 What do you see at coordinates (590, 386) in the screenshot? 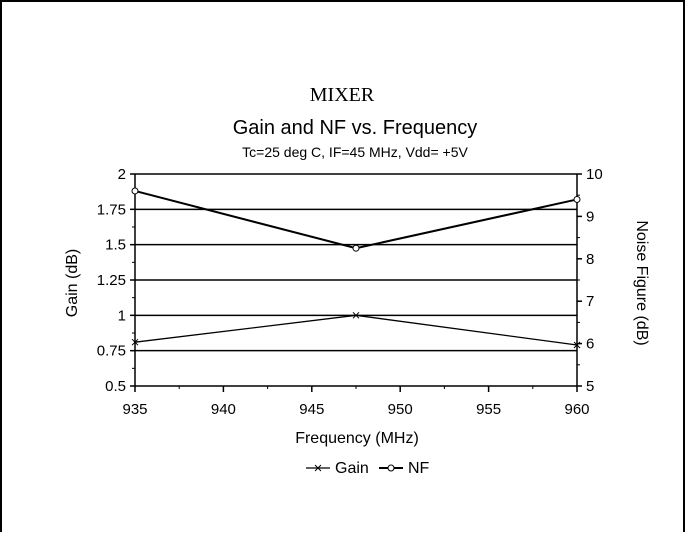
I see `y2-tick-label: 5` at bounding box center [590, 386].